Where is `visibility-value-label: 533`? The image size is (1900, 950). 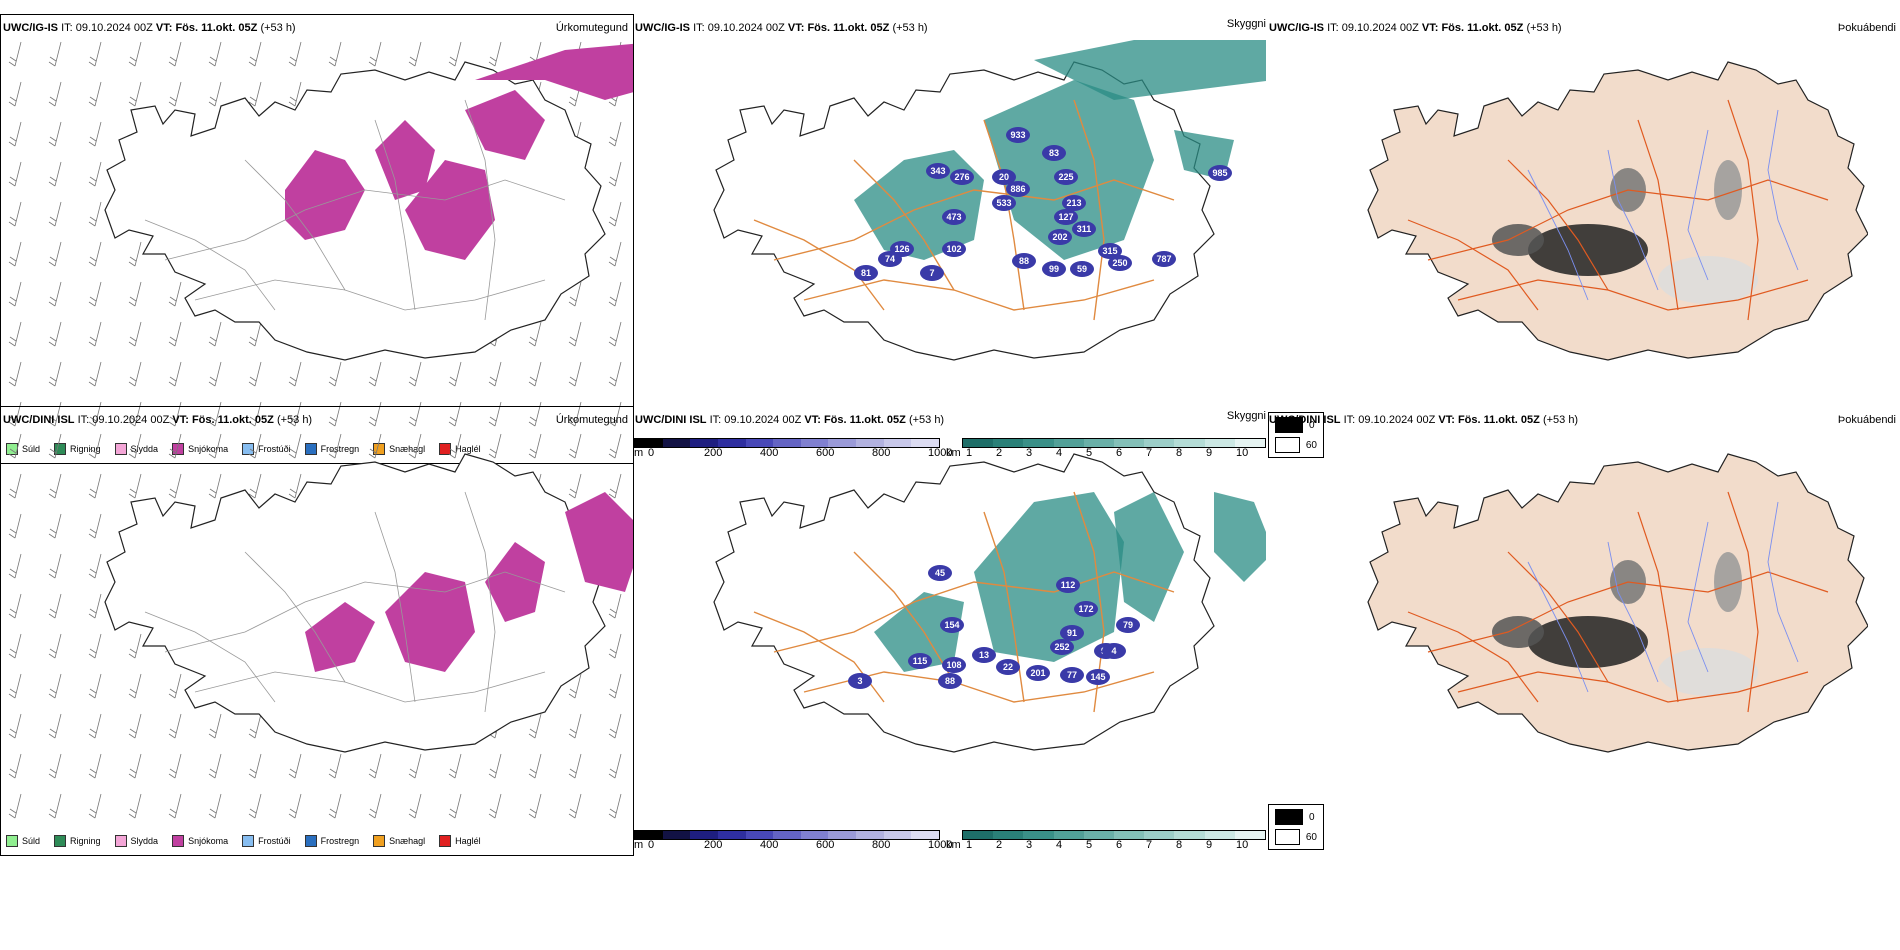
visibility-value-label: 533 is located at coordinates (1003, 203).